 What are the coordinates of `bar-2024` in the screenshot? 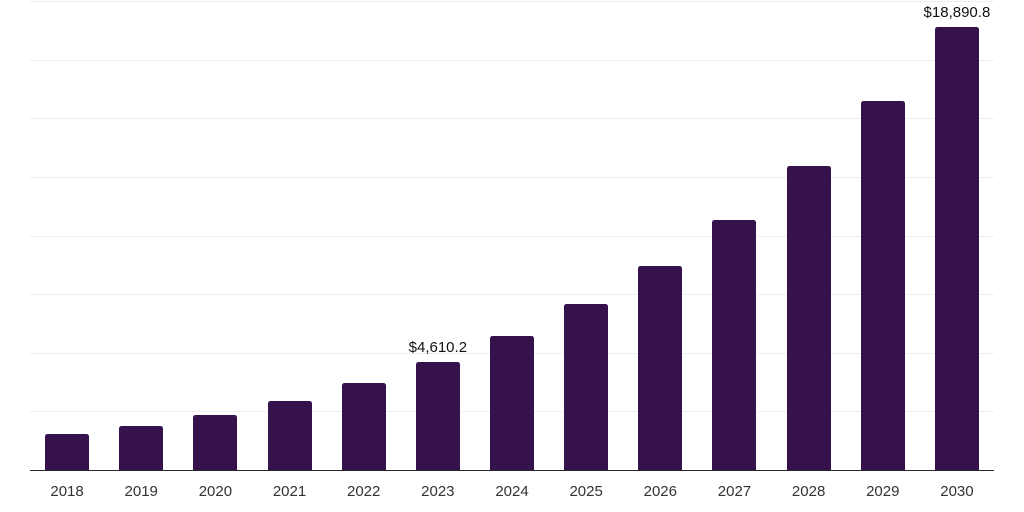 It's located at (512, 402).